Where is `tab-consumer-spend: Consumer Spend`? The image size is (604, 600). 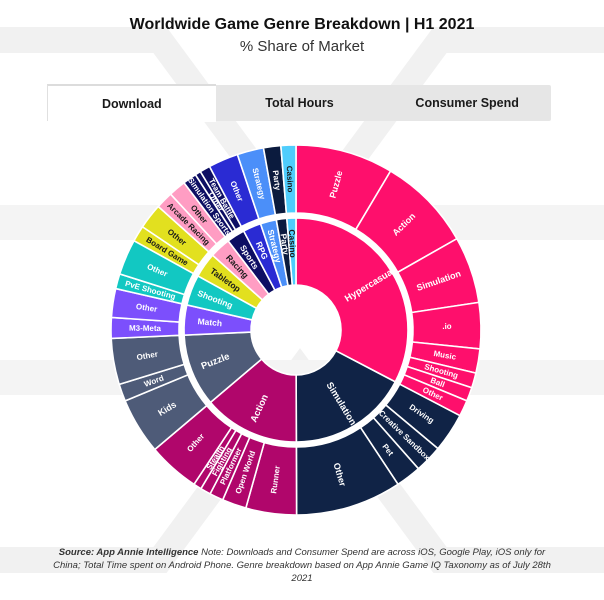
tab-consumer-spend: Consumer Spend is located at coordinates (467, 103).